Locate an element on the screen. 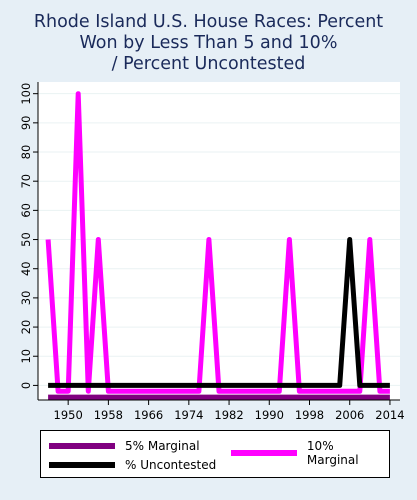  y-tick-label-30: 30 is located at coordinates (26, 298).